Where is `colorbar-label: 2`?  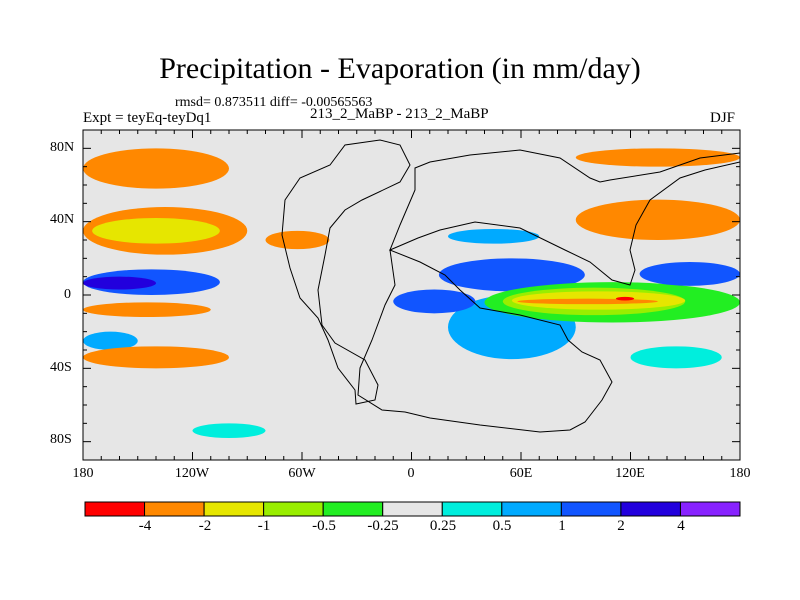 colorbar-label: 2 is located at coordinates (621, 526).